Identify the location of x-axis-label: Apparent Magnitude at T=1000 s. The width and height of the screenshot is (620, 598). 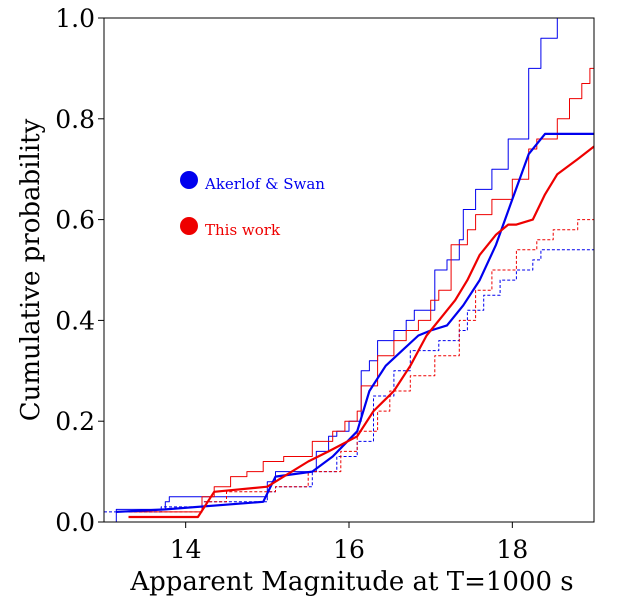
(351, 582).